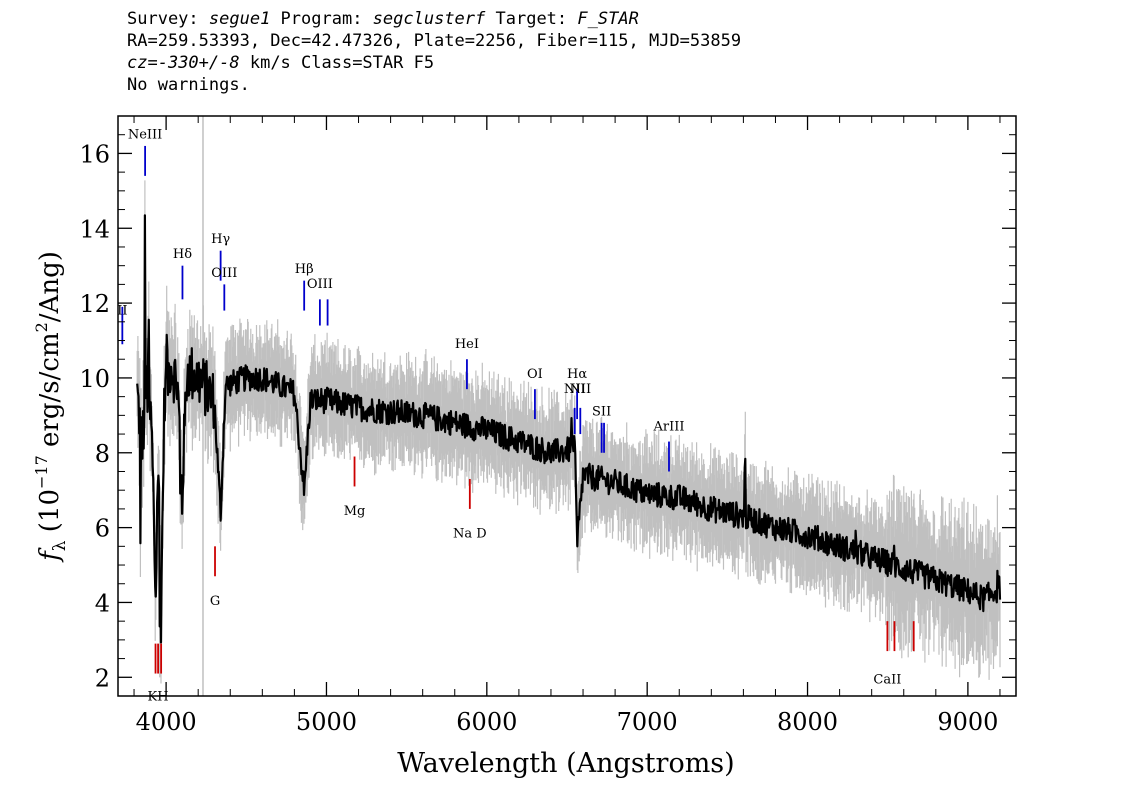  Describe the element at coordinates (94, 304) in the screenshot. I see `y-tick-label: 12` at that location.